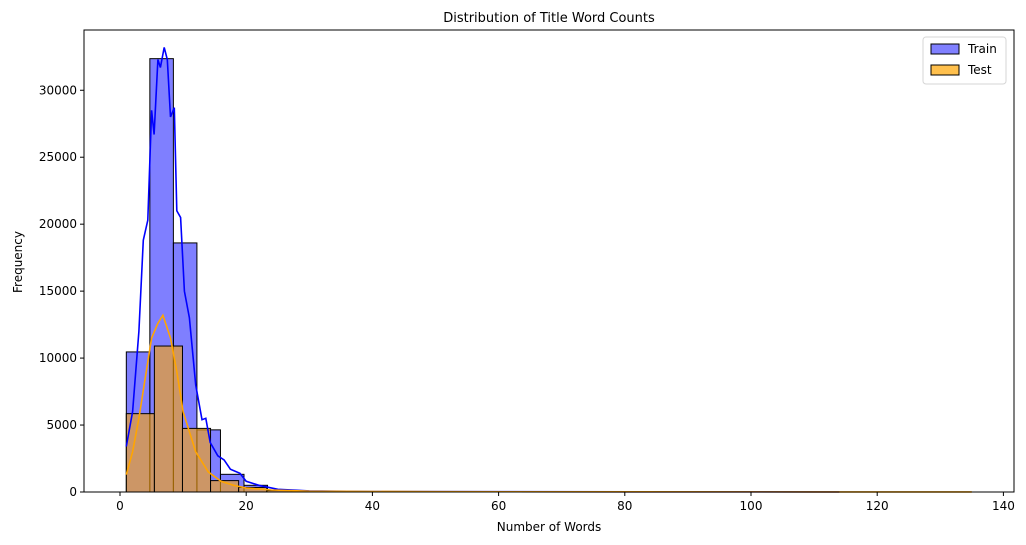 This screenshot has height=545, width=1026. I want to click on legend-swatch-test, so click(945, 70).